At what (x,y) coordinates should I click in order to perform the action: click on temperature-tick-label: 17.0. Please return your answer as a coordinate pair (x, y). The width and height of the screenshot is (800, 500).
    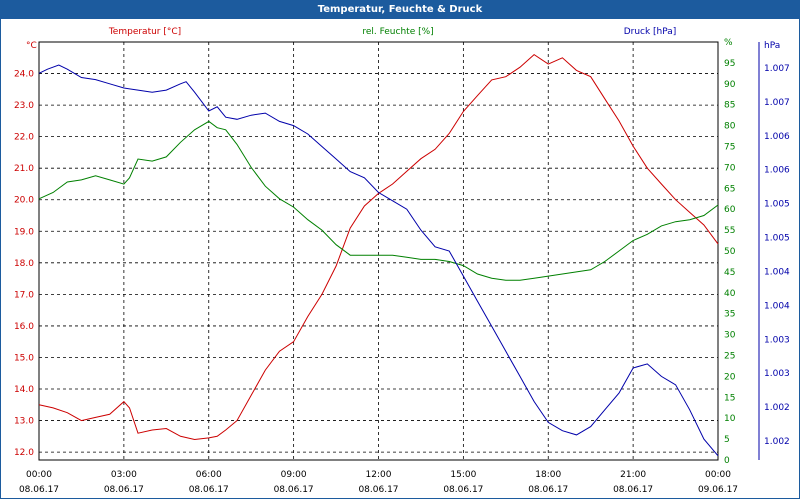
    Looking at the image, I should click on (24, 295).